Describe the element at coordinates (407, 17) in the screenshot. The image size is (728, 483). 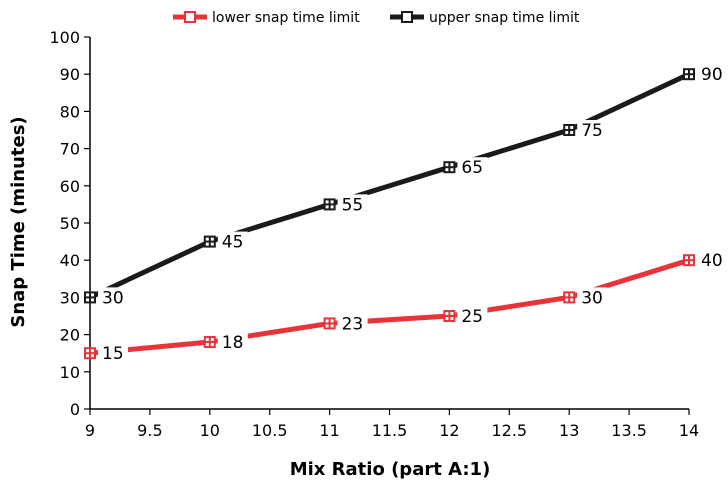
I see `legend-marker-upper` at that location.